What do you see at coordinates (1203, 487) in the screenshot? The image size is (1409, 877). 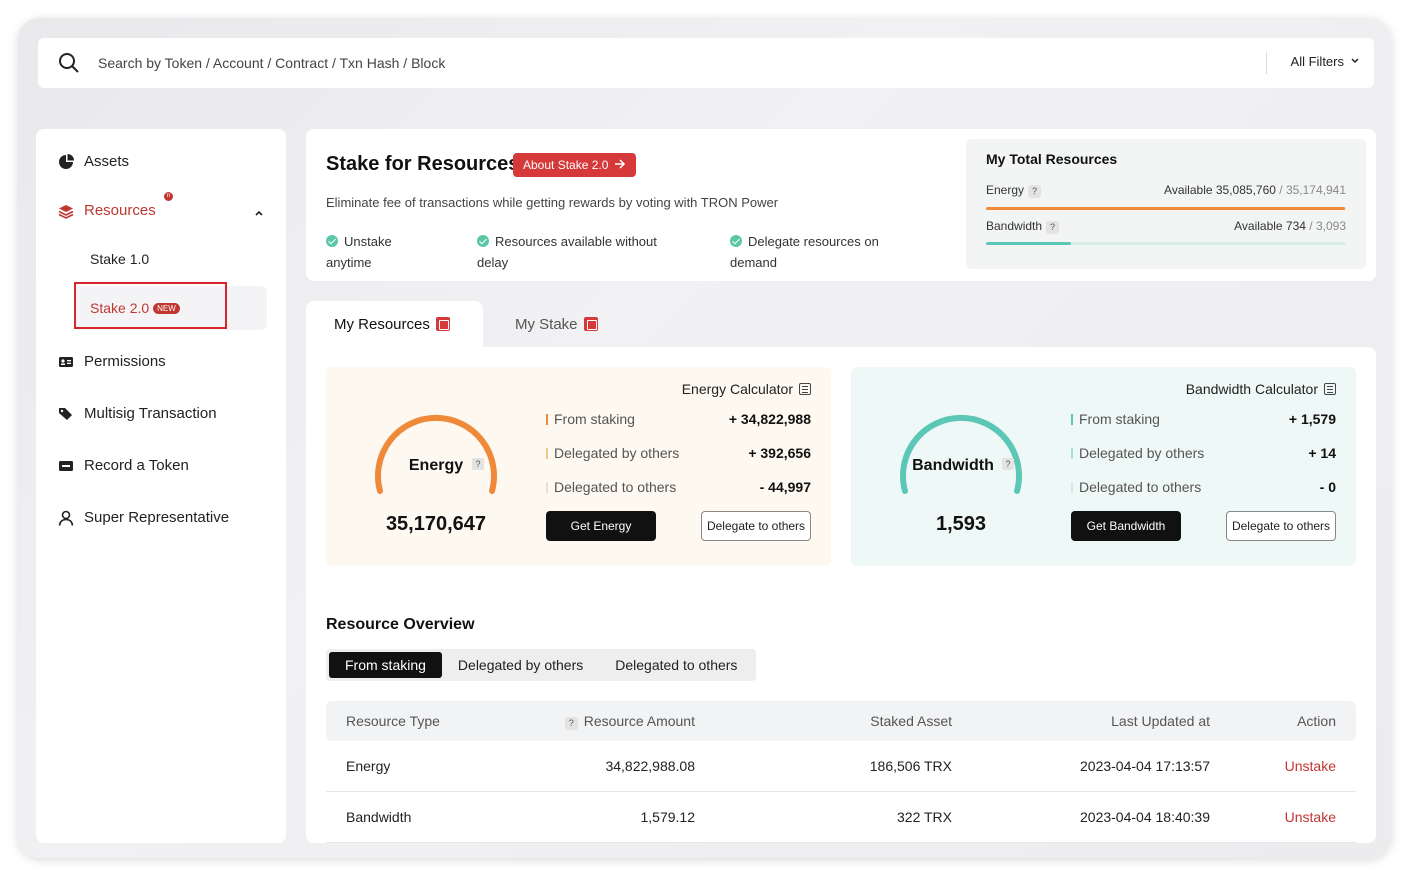 I see `bandwidth-delegated-to-others: Delegated to others - 0` at bounding box center [1203, 487].